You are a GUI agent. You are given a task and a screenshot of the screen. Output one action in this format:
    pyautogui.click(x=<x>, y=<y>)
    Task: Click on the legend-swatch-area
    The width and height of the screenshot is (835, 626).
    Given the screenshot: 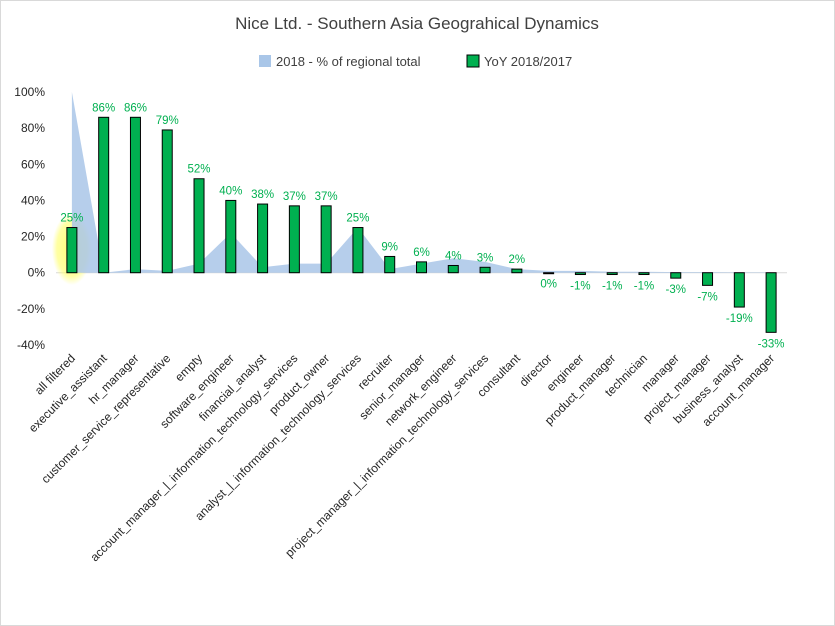 What is the action you would take?
    pyautogui.click(x=265, y=61)
    